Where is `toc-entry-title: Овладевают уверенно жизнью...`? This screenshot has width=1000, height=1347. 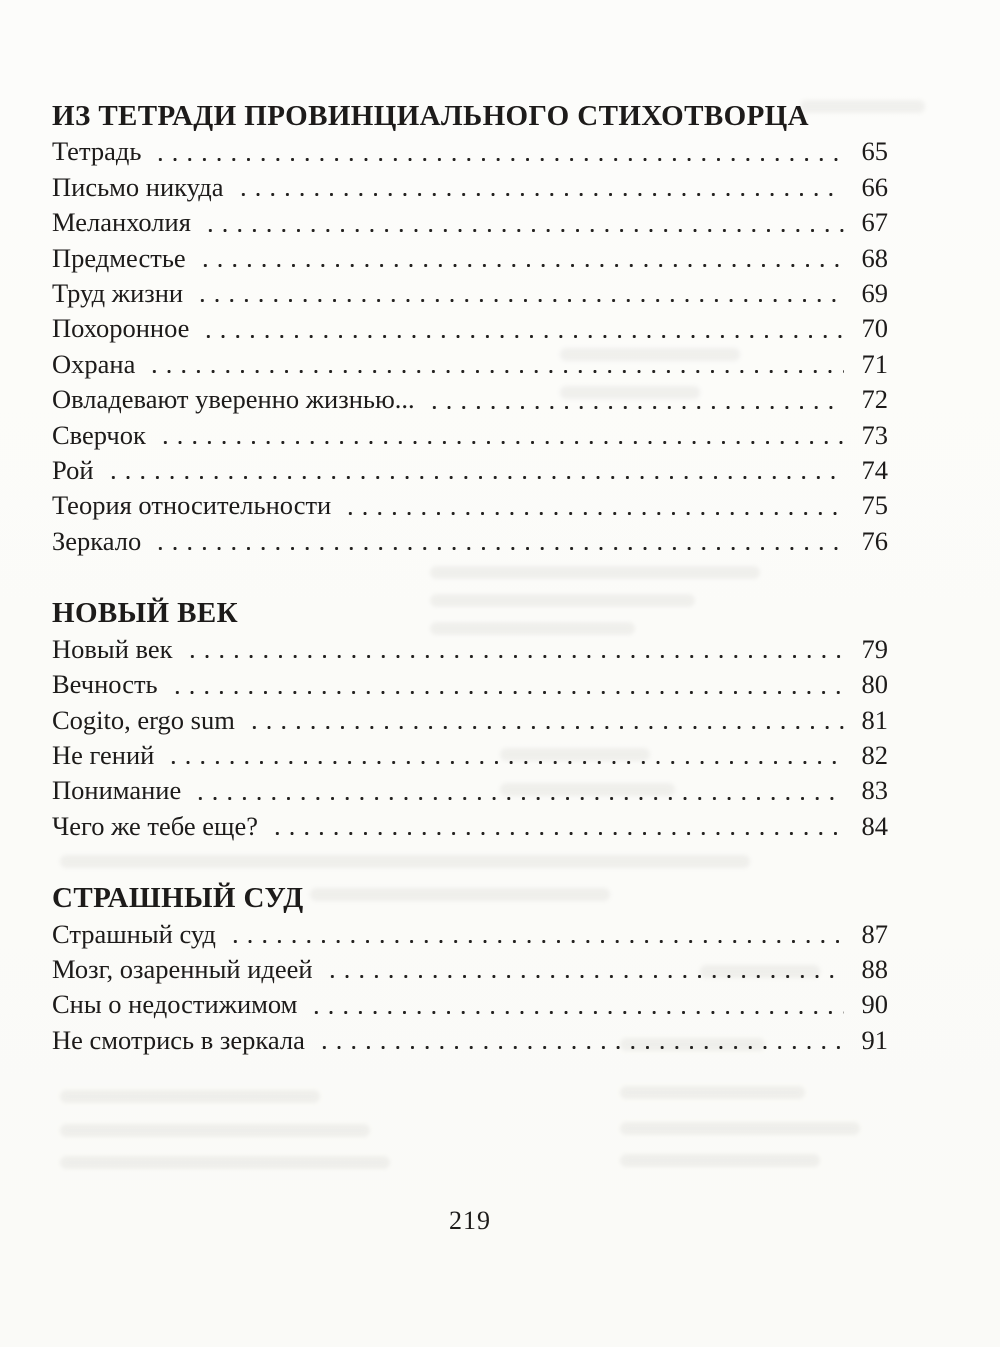
toc-entry-title: Овладевают уверенно жизнью... is located at coordinates (233, 399).